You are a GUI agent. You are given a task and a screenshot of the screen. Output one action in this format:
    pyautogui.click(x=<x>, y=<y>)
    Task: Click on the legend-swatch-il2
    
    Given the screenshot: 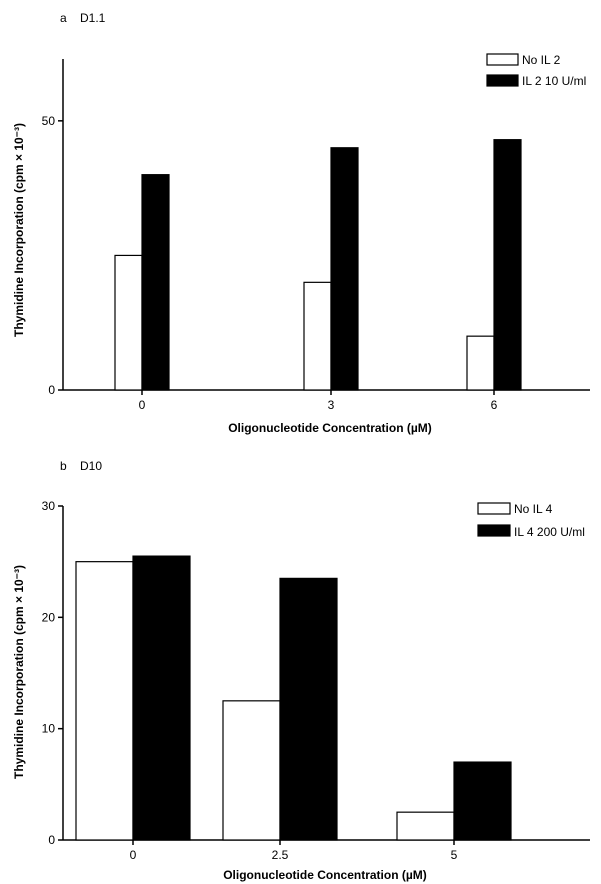 What is the action you would take?
    pyautogui.click(x=502, y=80)
    